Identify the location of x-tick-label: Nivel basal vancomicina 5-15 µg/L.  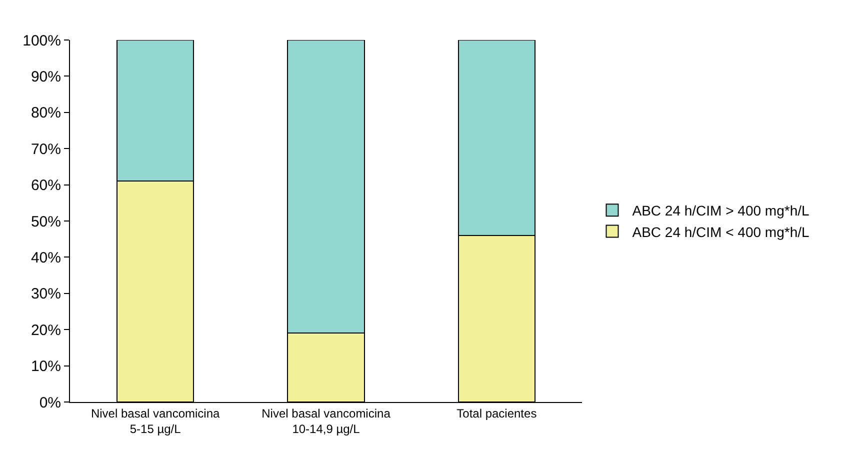
(155, 421).